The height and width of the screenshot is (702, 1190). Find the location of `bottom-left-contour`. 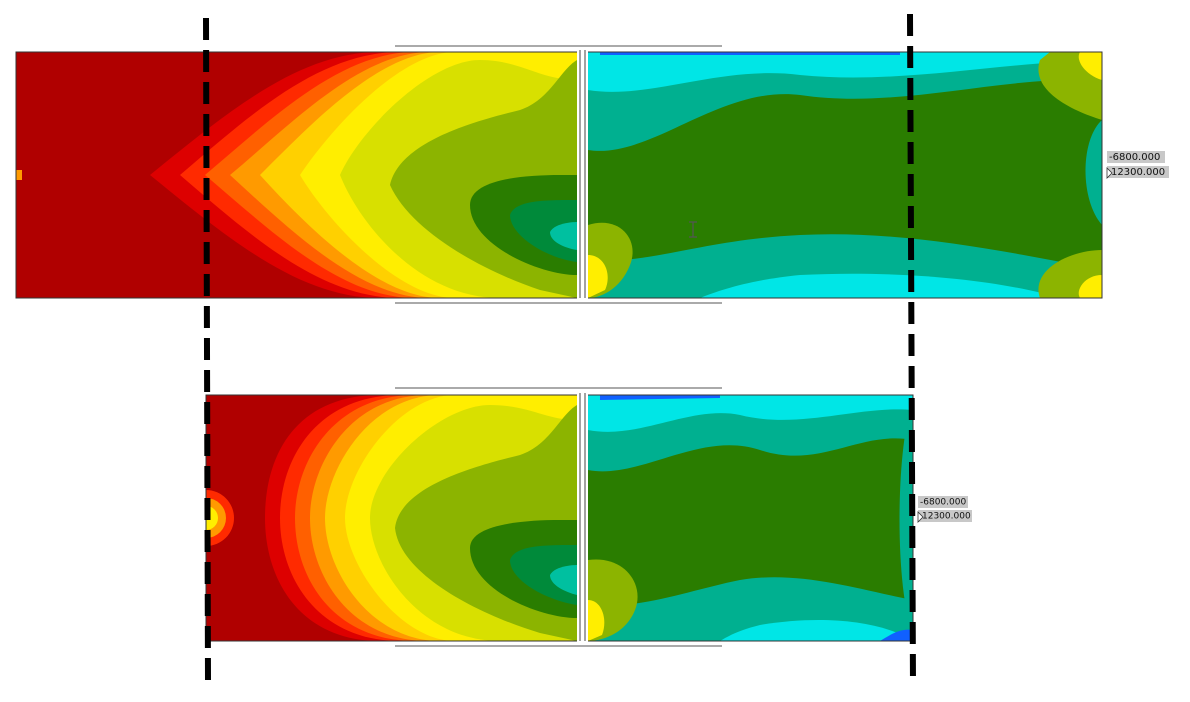

bottom-left-contour is located at coordinates (391, 518).